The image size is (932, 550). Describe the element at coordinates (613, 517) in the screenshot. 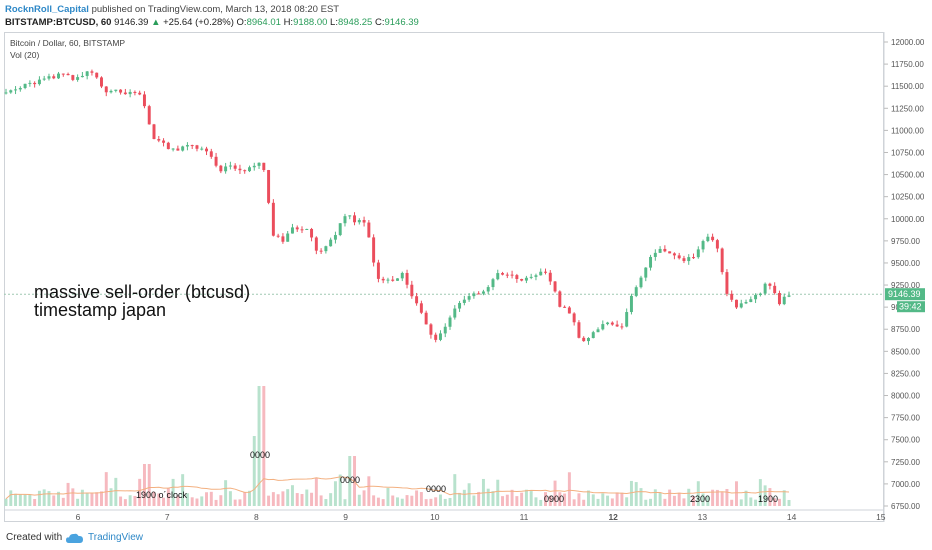

I see `time-tick-label: 12` at that location.